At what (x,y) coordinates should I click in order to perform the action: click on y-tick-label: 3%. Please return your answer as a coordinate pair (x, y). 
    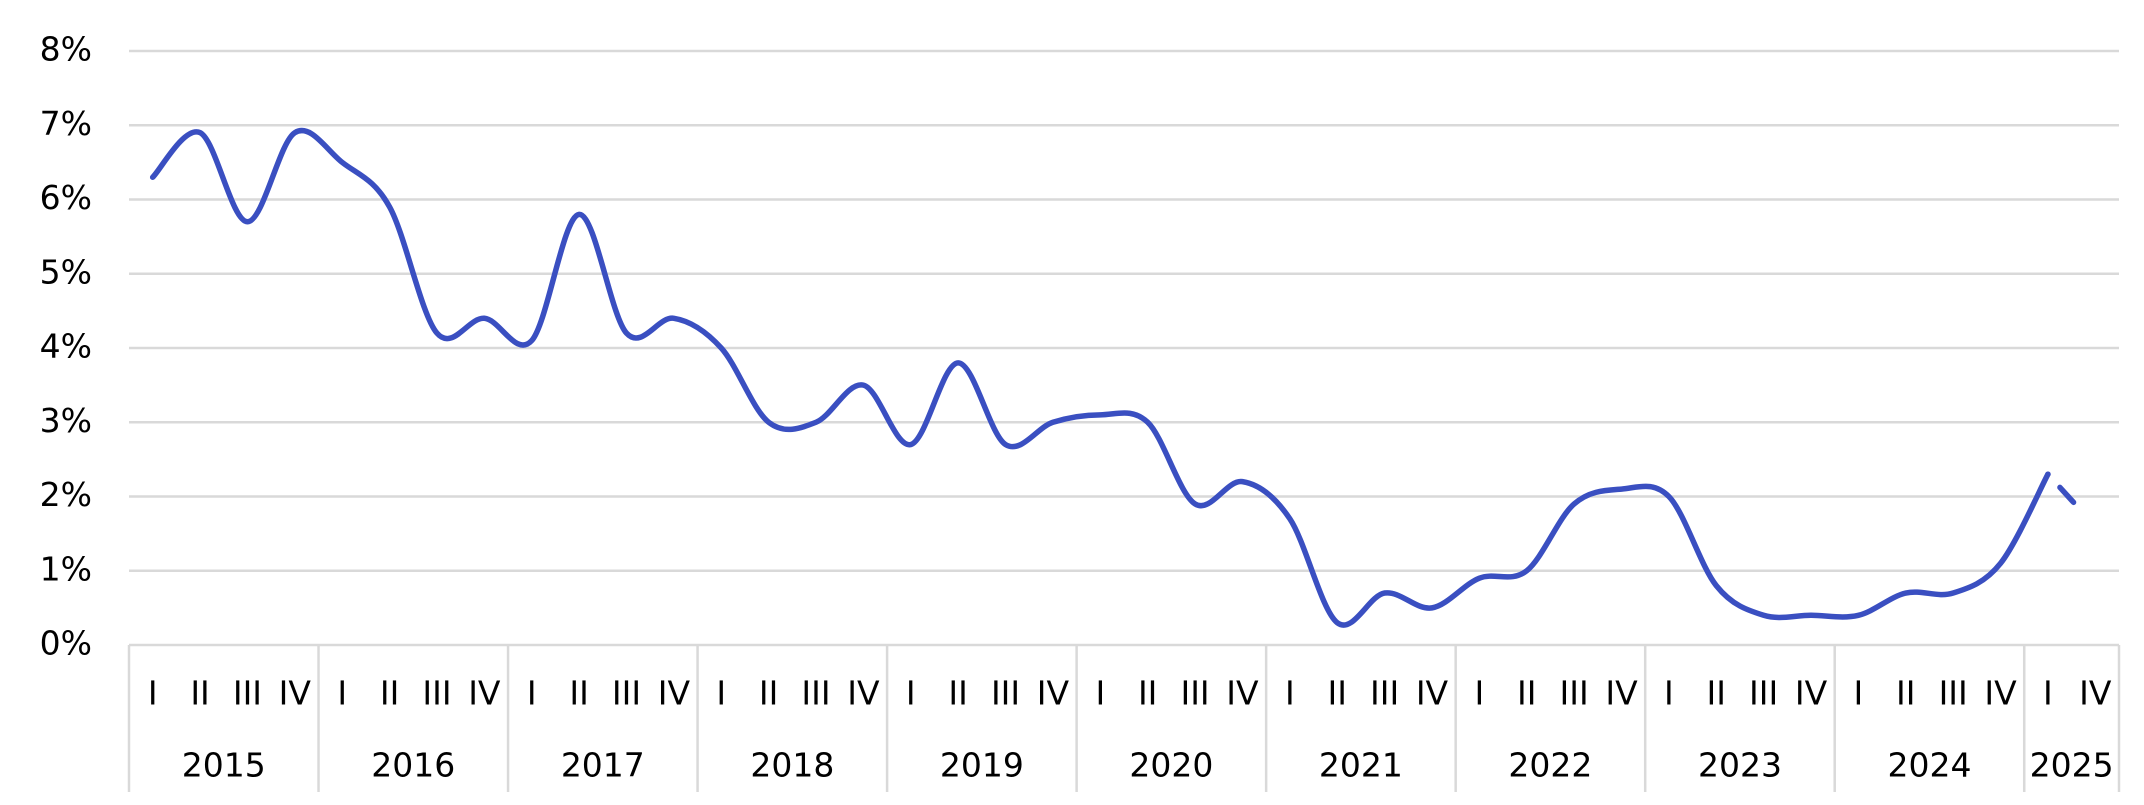
    Looking at the image, I should click on (66, 420).